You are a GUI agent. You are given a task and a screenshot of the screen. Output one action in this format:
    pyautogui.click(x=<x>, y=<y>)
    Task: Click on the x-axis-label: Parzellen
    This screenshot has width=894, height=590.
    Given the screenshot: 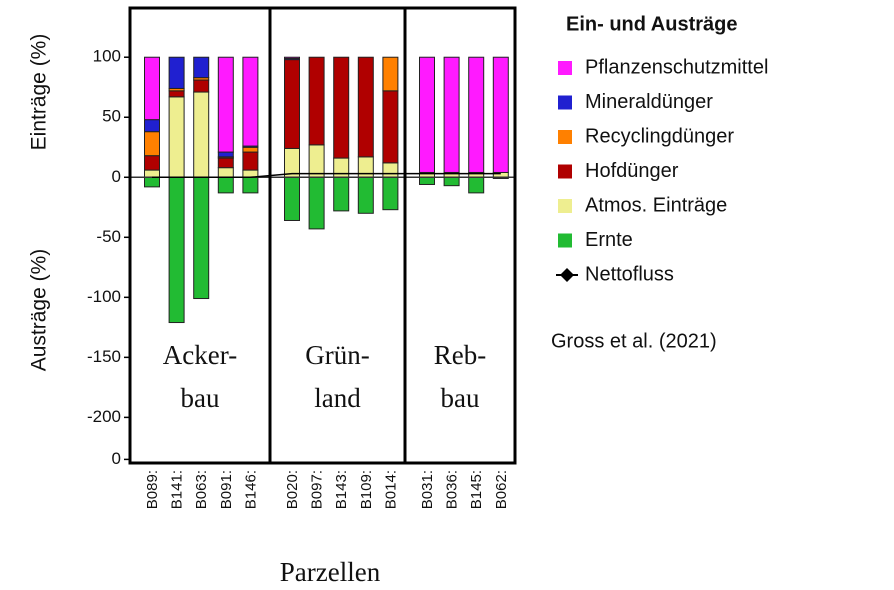 What is the action you would take?
    pyautogui.click(x=330, y=572)
    